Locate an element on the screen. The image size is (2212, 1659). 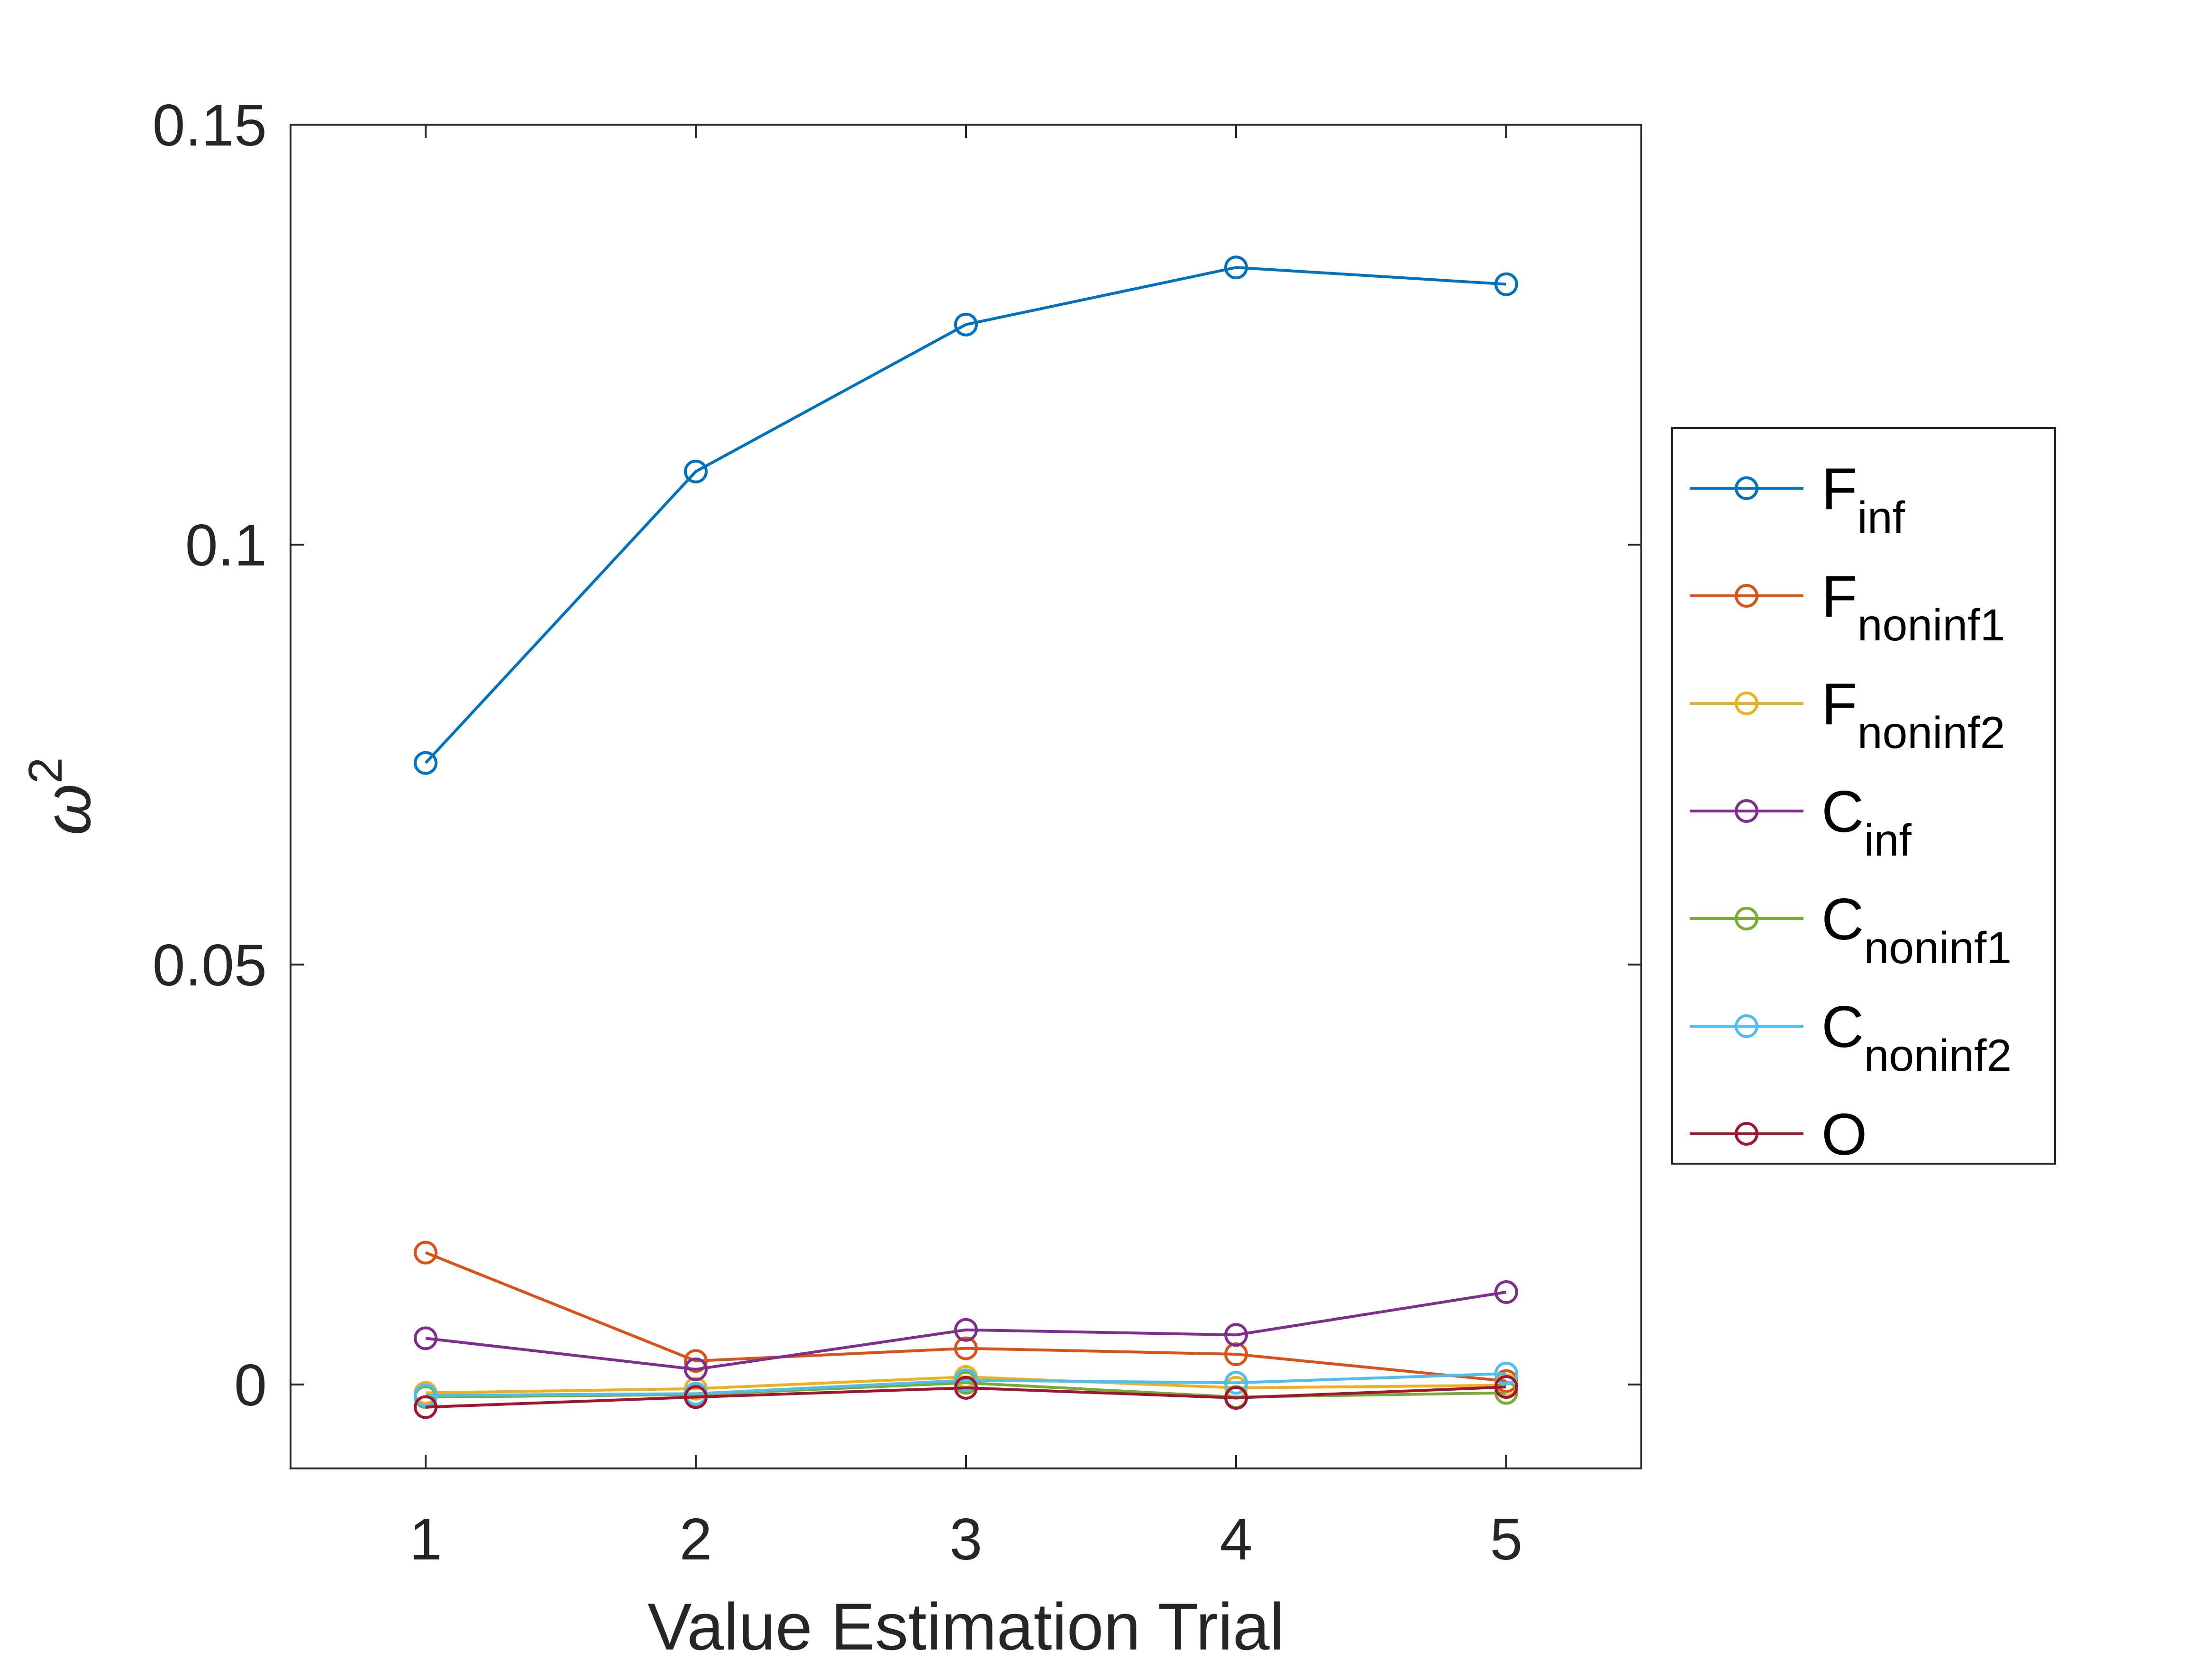
legend-label: Cnoninf1 is located at coordinates (1916, 930).